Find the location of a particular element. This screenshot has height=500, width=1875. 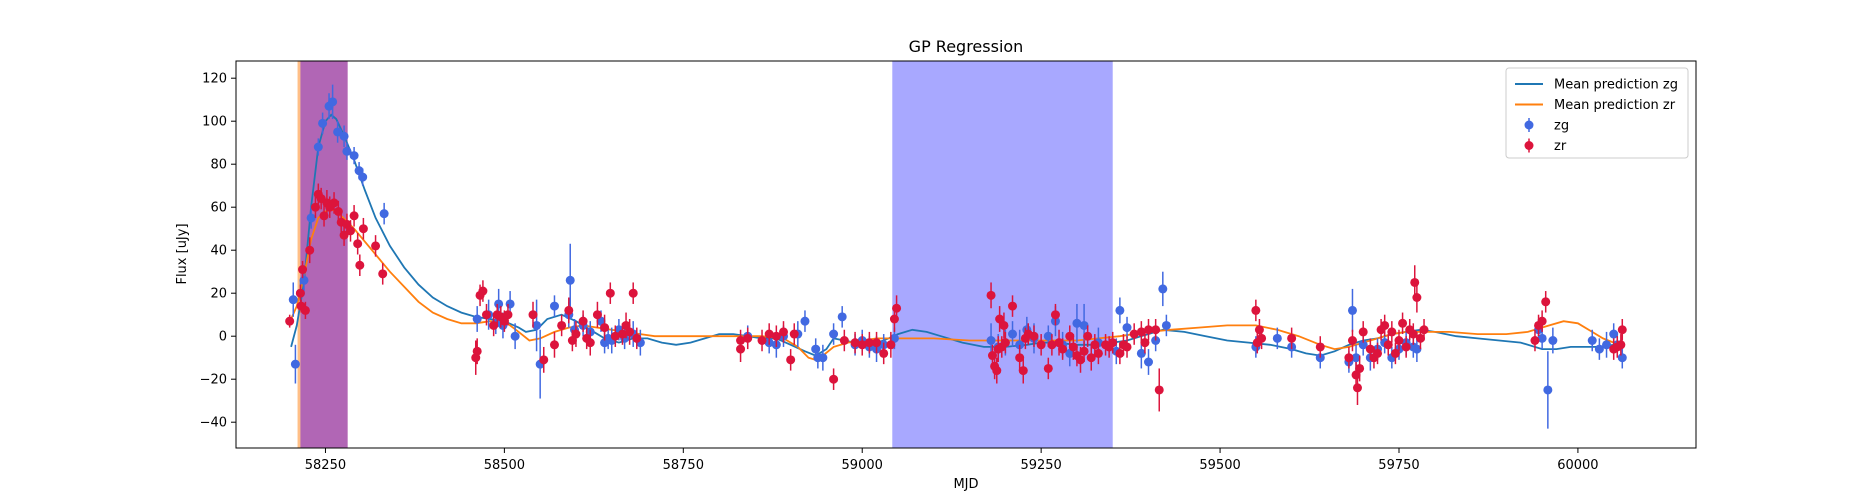

x-tick-label: 58750 is located at coordinates (683, 465).